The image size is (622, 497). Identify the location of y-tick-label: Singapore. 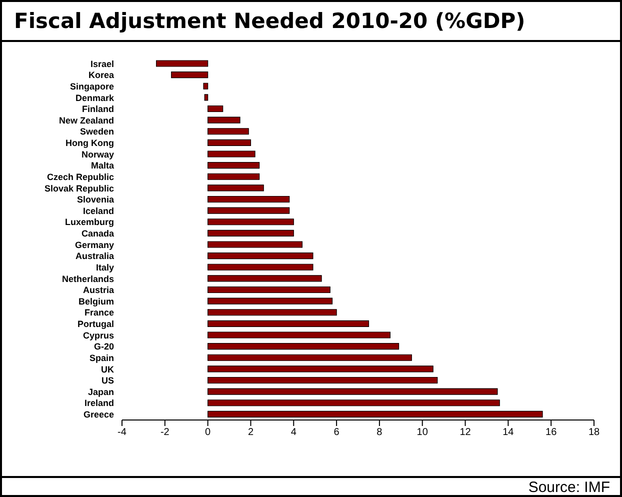
(92, 86).